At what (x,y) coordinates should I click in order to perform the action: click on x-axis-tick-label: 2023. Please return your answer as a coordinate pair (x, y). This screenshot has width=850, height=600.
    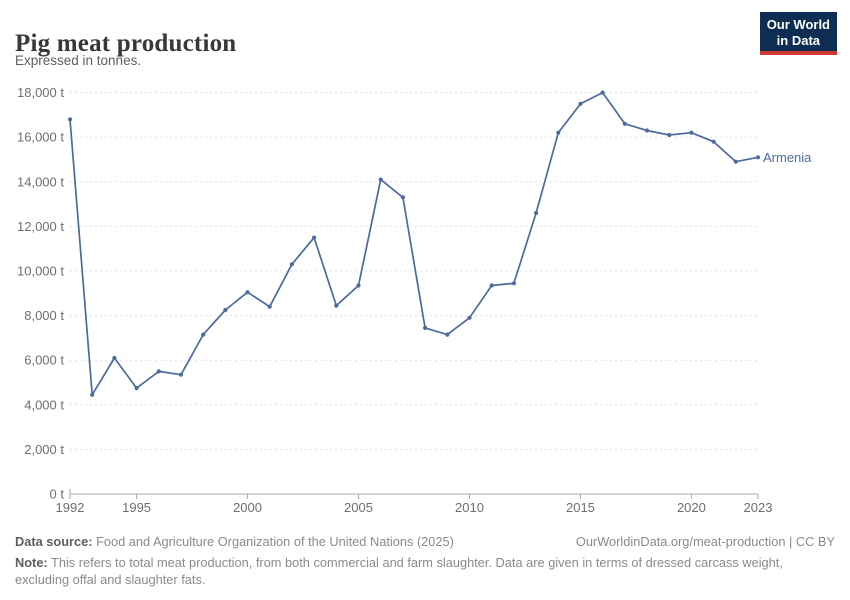
    Looking at the image, I should click on (758, 507).